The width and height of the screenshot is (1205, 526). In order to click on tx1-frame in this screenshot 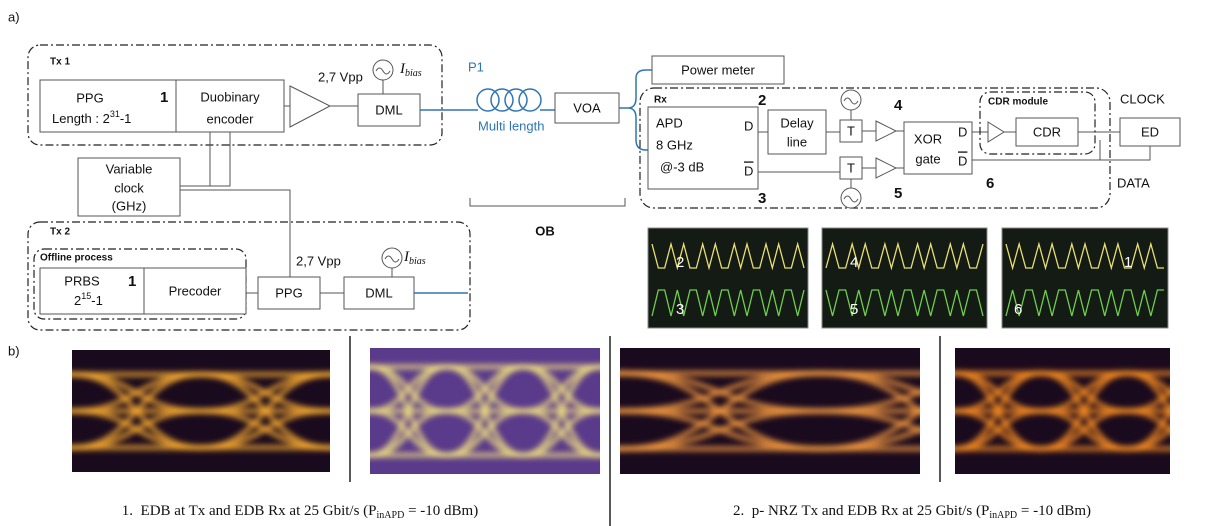, I will do `click(235, 95)`.